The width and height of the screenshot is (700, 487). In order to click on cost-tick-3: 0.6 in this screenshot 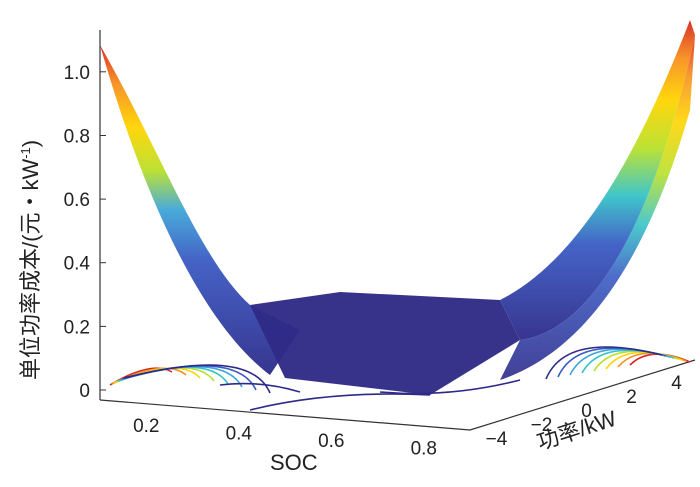, I will do `click(77, 200)`.